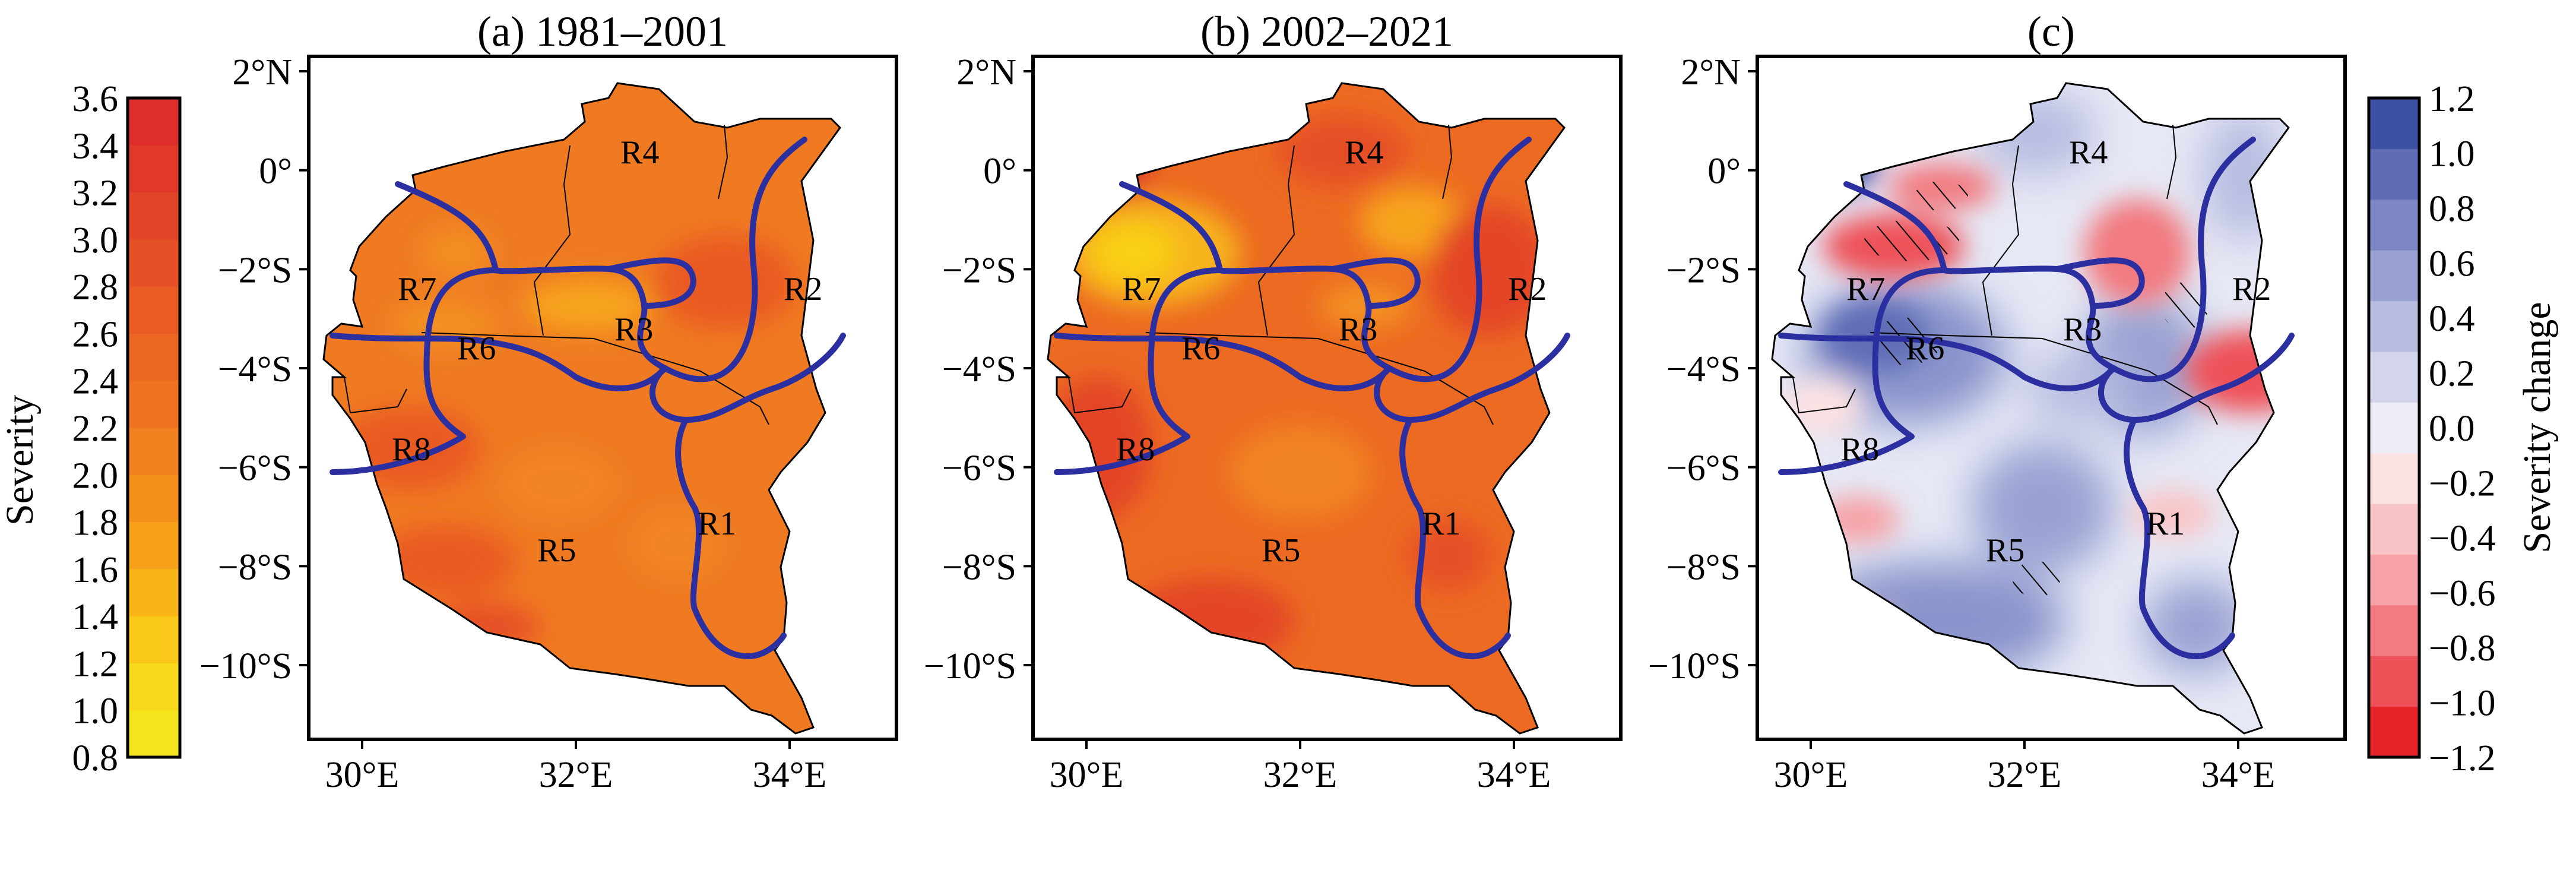 Image resolution: width=2576 pixels, height=873 pixels. I want to click on region-boundaries-a, so click(588, 398).